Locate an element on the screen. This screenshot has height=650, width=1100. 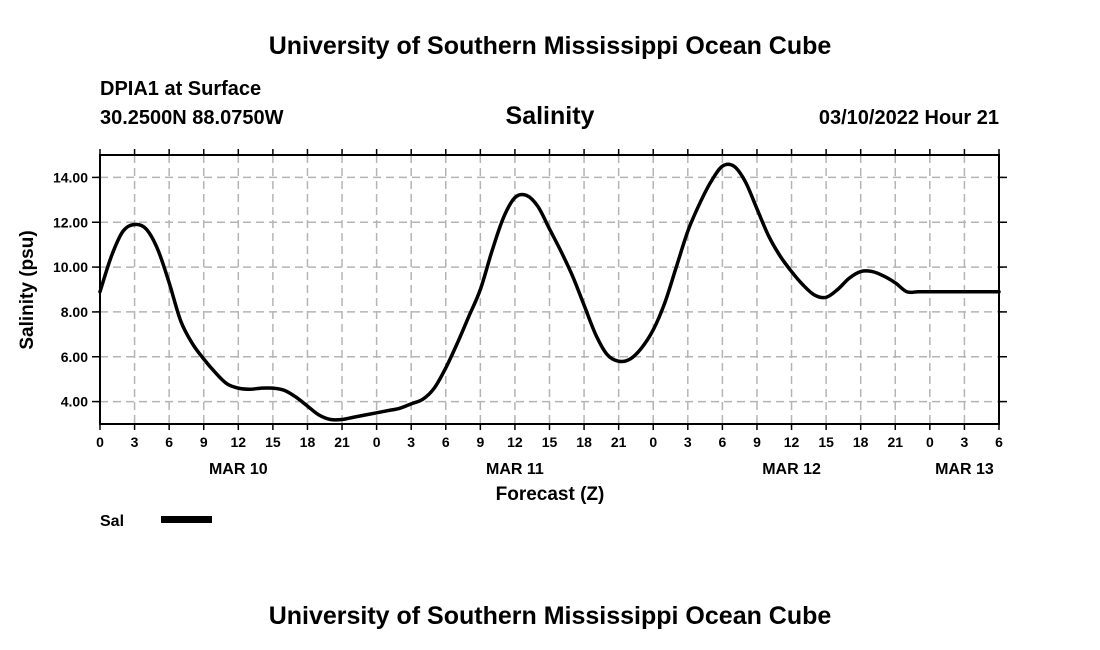
y-axis-label: Salinity (psu) is located at coordinates (27, 289).